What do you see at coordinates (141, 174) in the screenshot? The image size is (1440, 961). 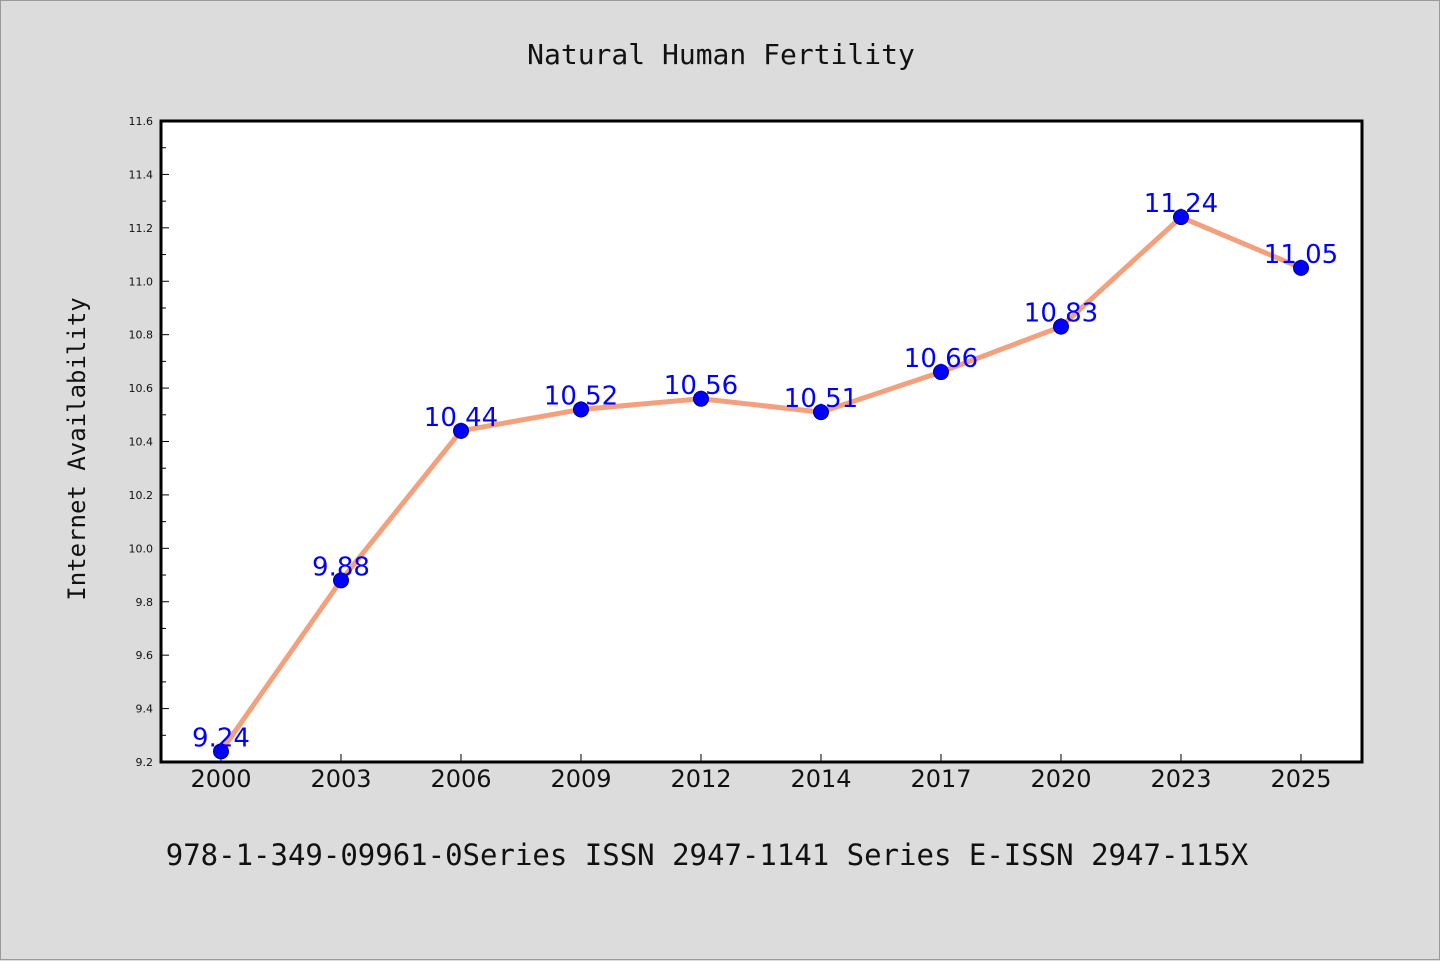 I see `y-tick-label: 11.4` at bounding box center [141, 174].